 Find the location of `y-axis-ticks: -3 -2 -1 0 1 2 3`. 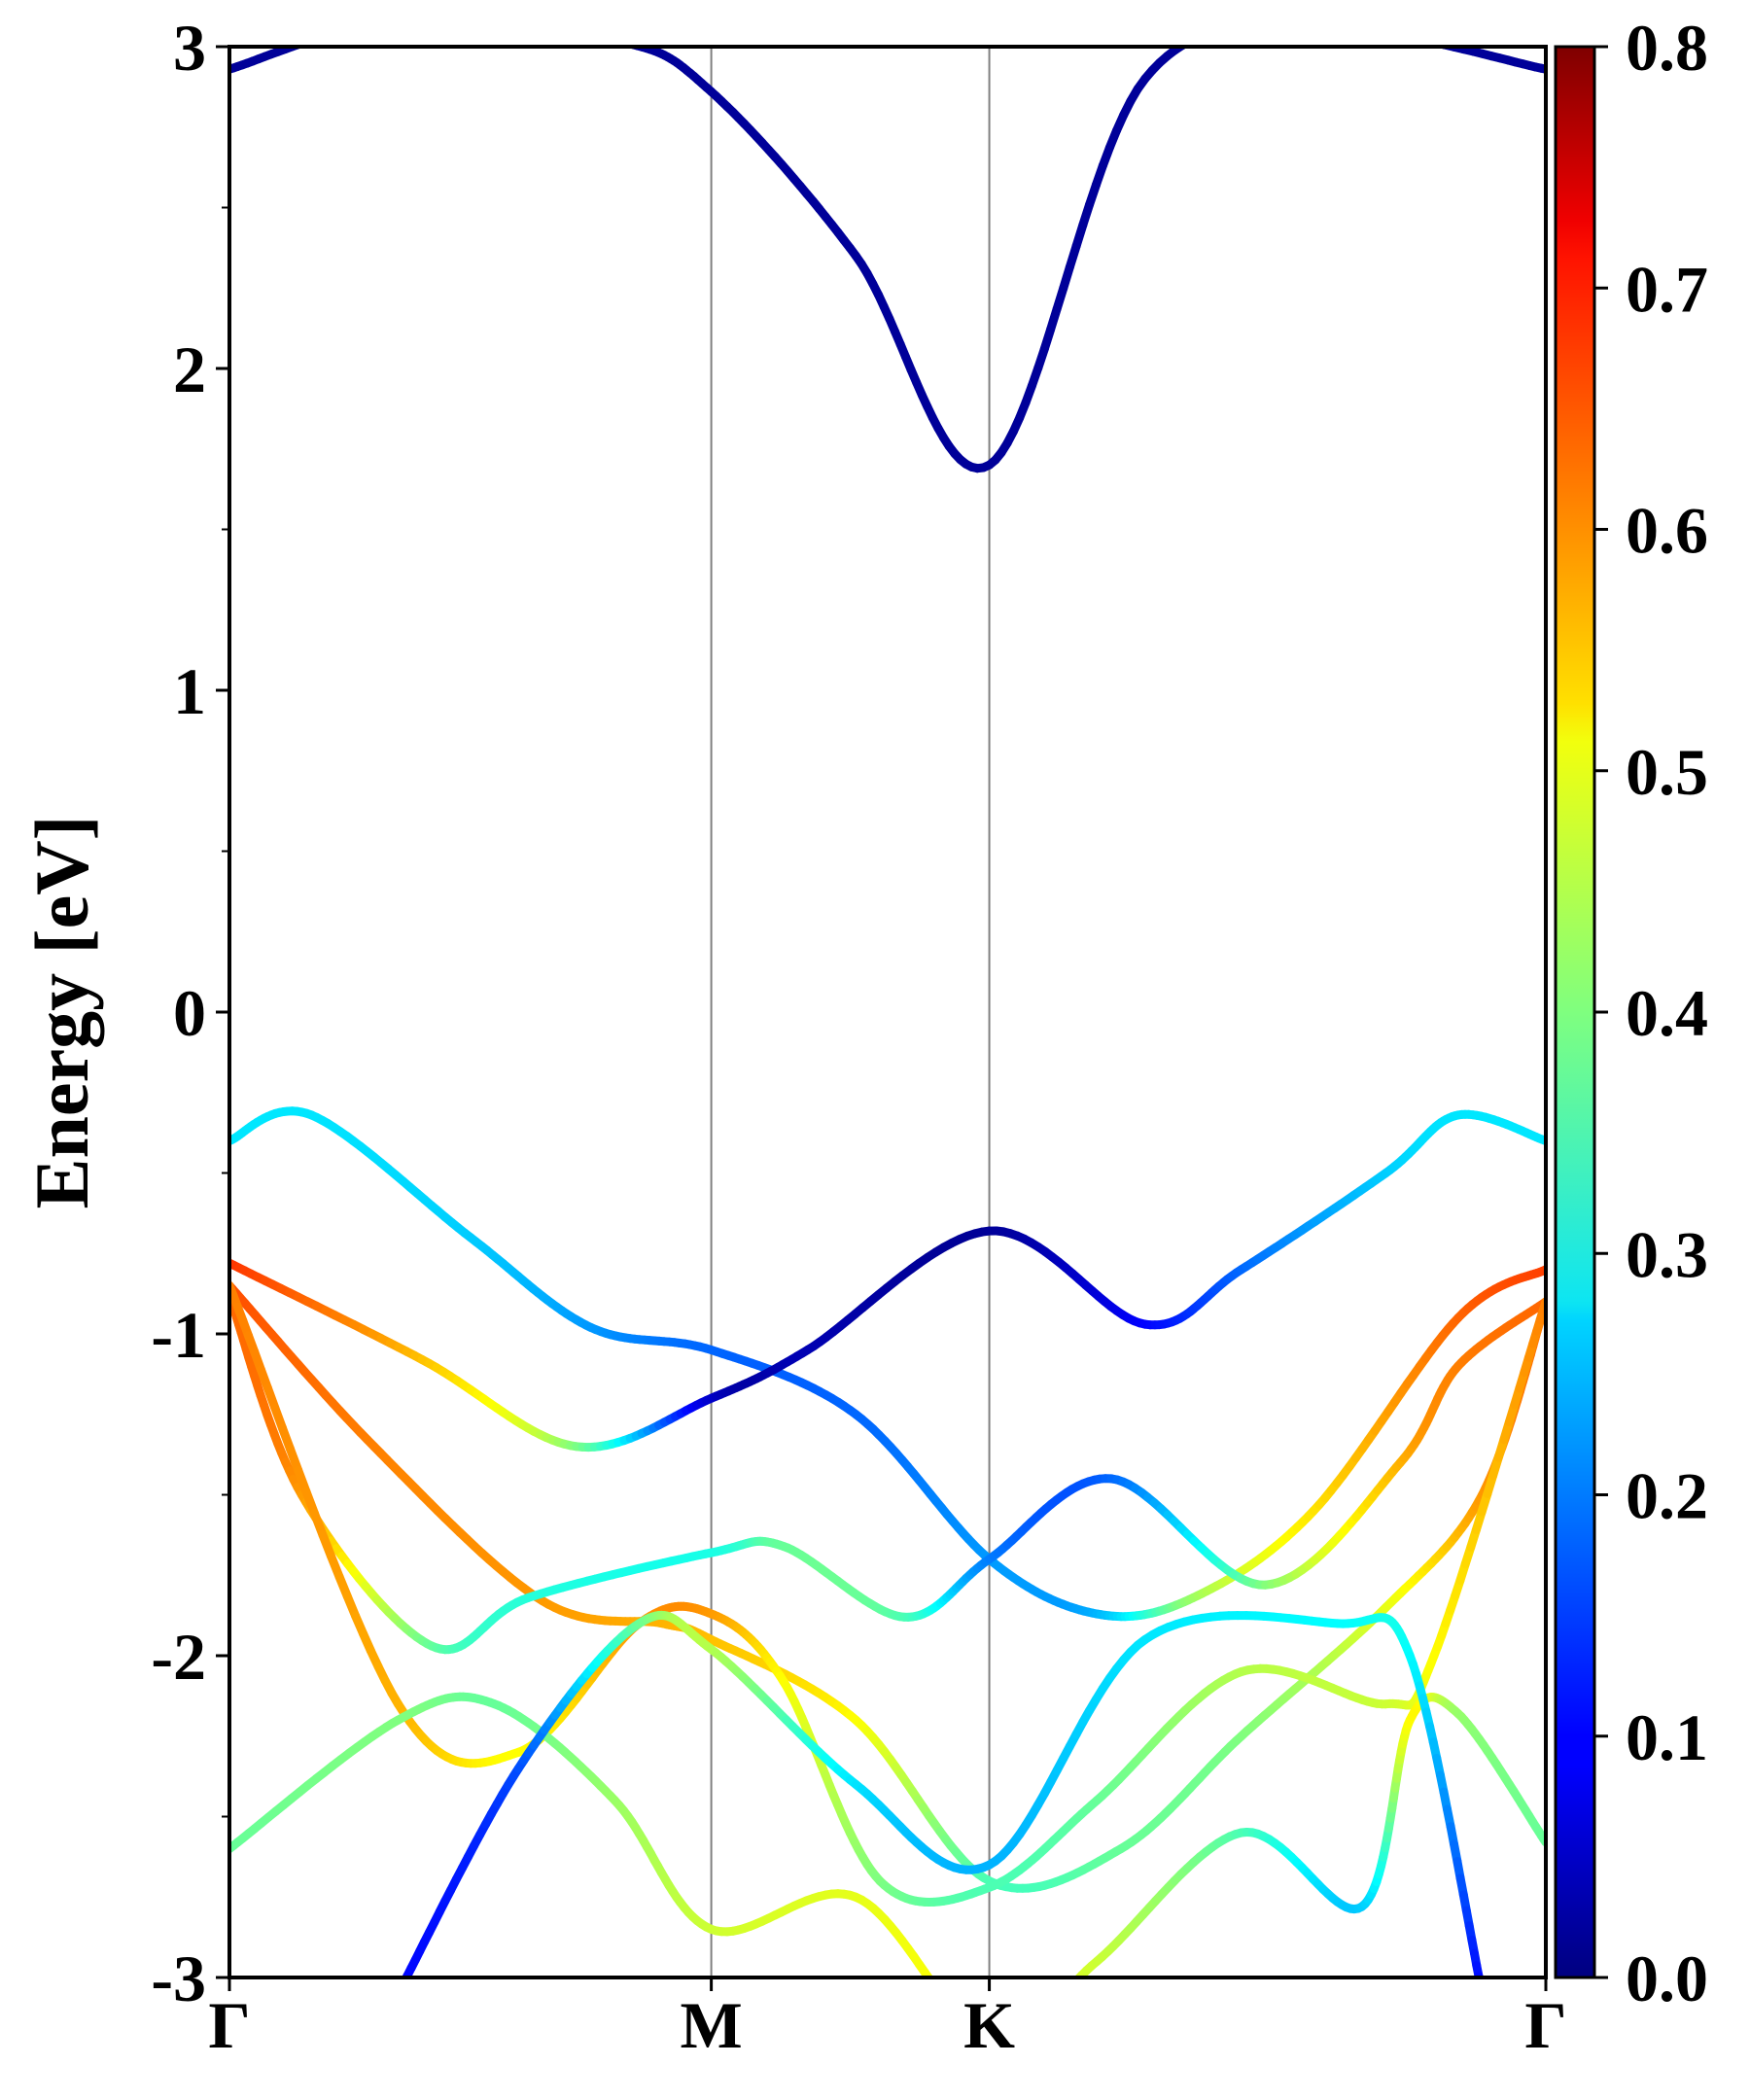

y-axis-ticks: -3 -2 -1 0 1 2 3 is located at coordinates (190, 1013).